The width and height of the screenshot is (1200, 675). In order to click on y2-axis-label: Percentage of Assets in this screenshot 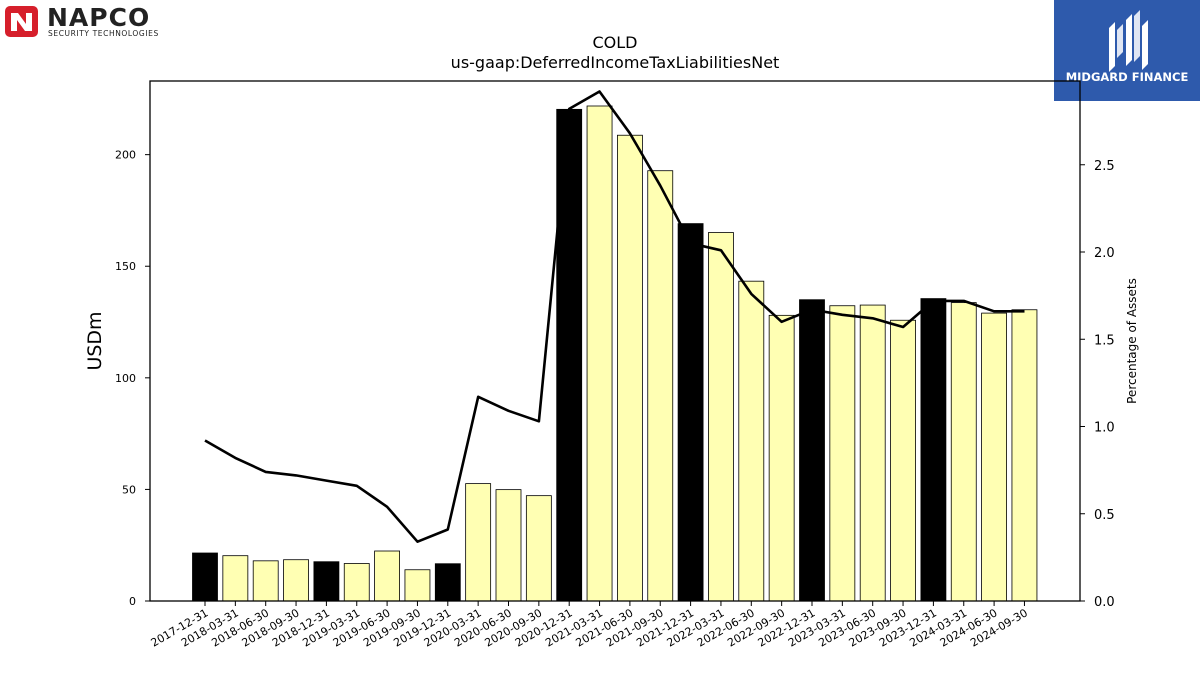, I will do `click(1132, 341)`.